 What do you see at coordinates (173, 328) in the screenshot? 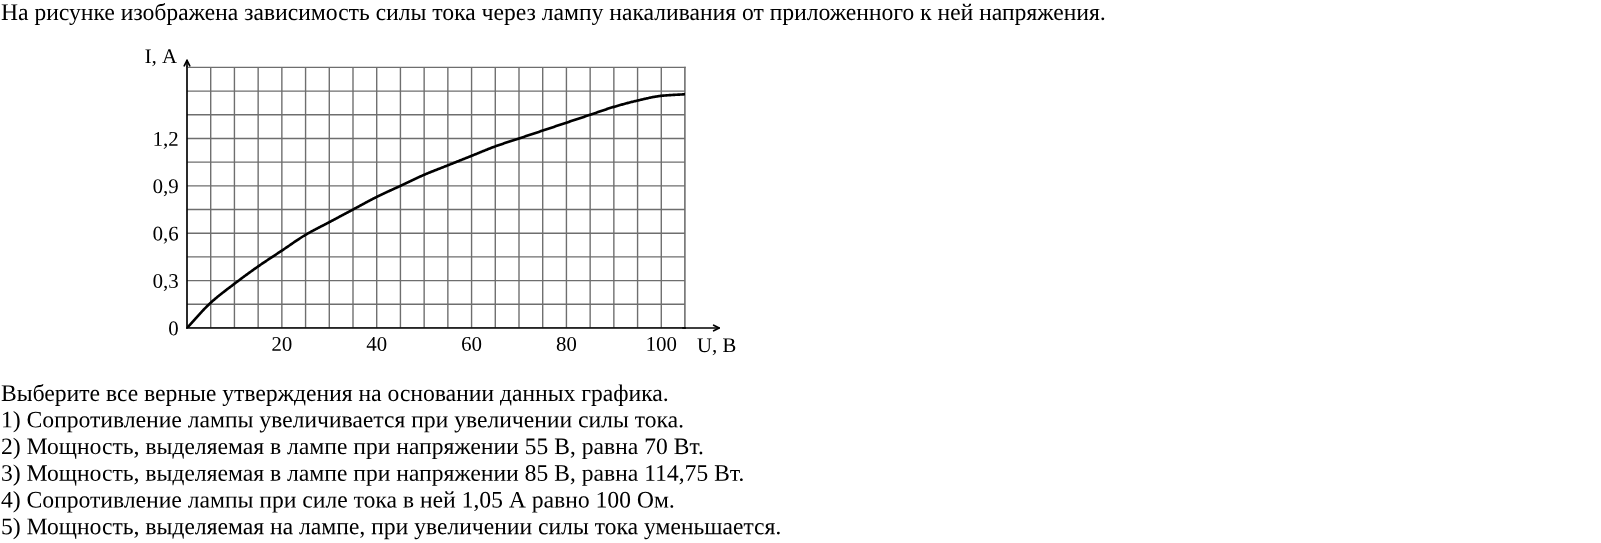
I see `y-tick-label: 0` at bounding box center [173, 328].